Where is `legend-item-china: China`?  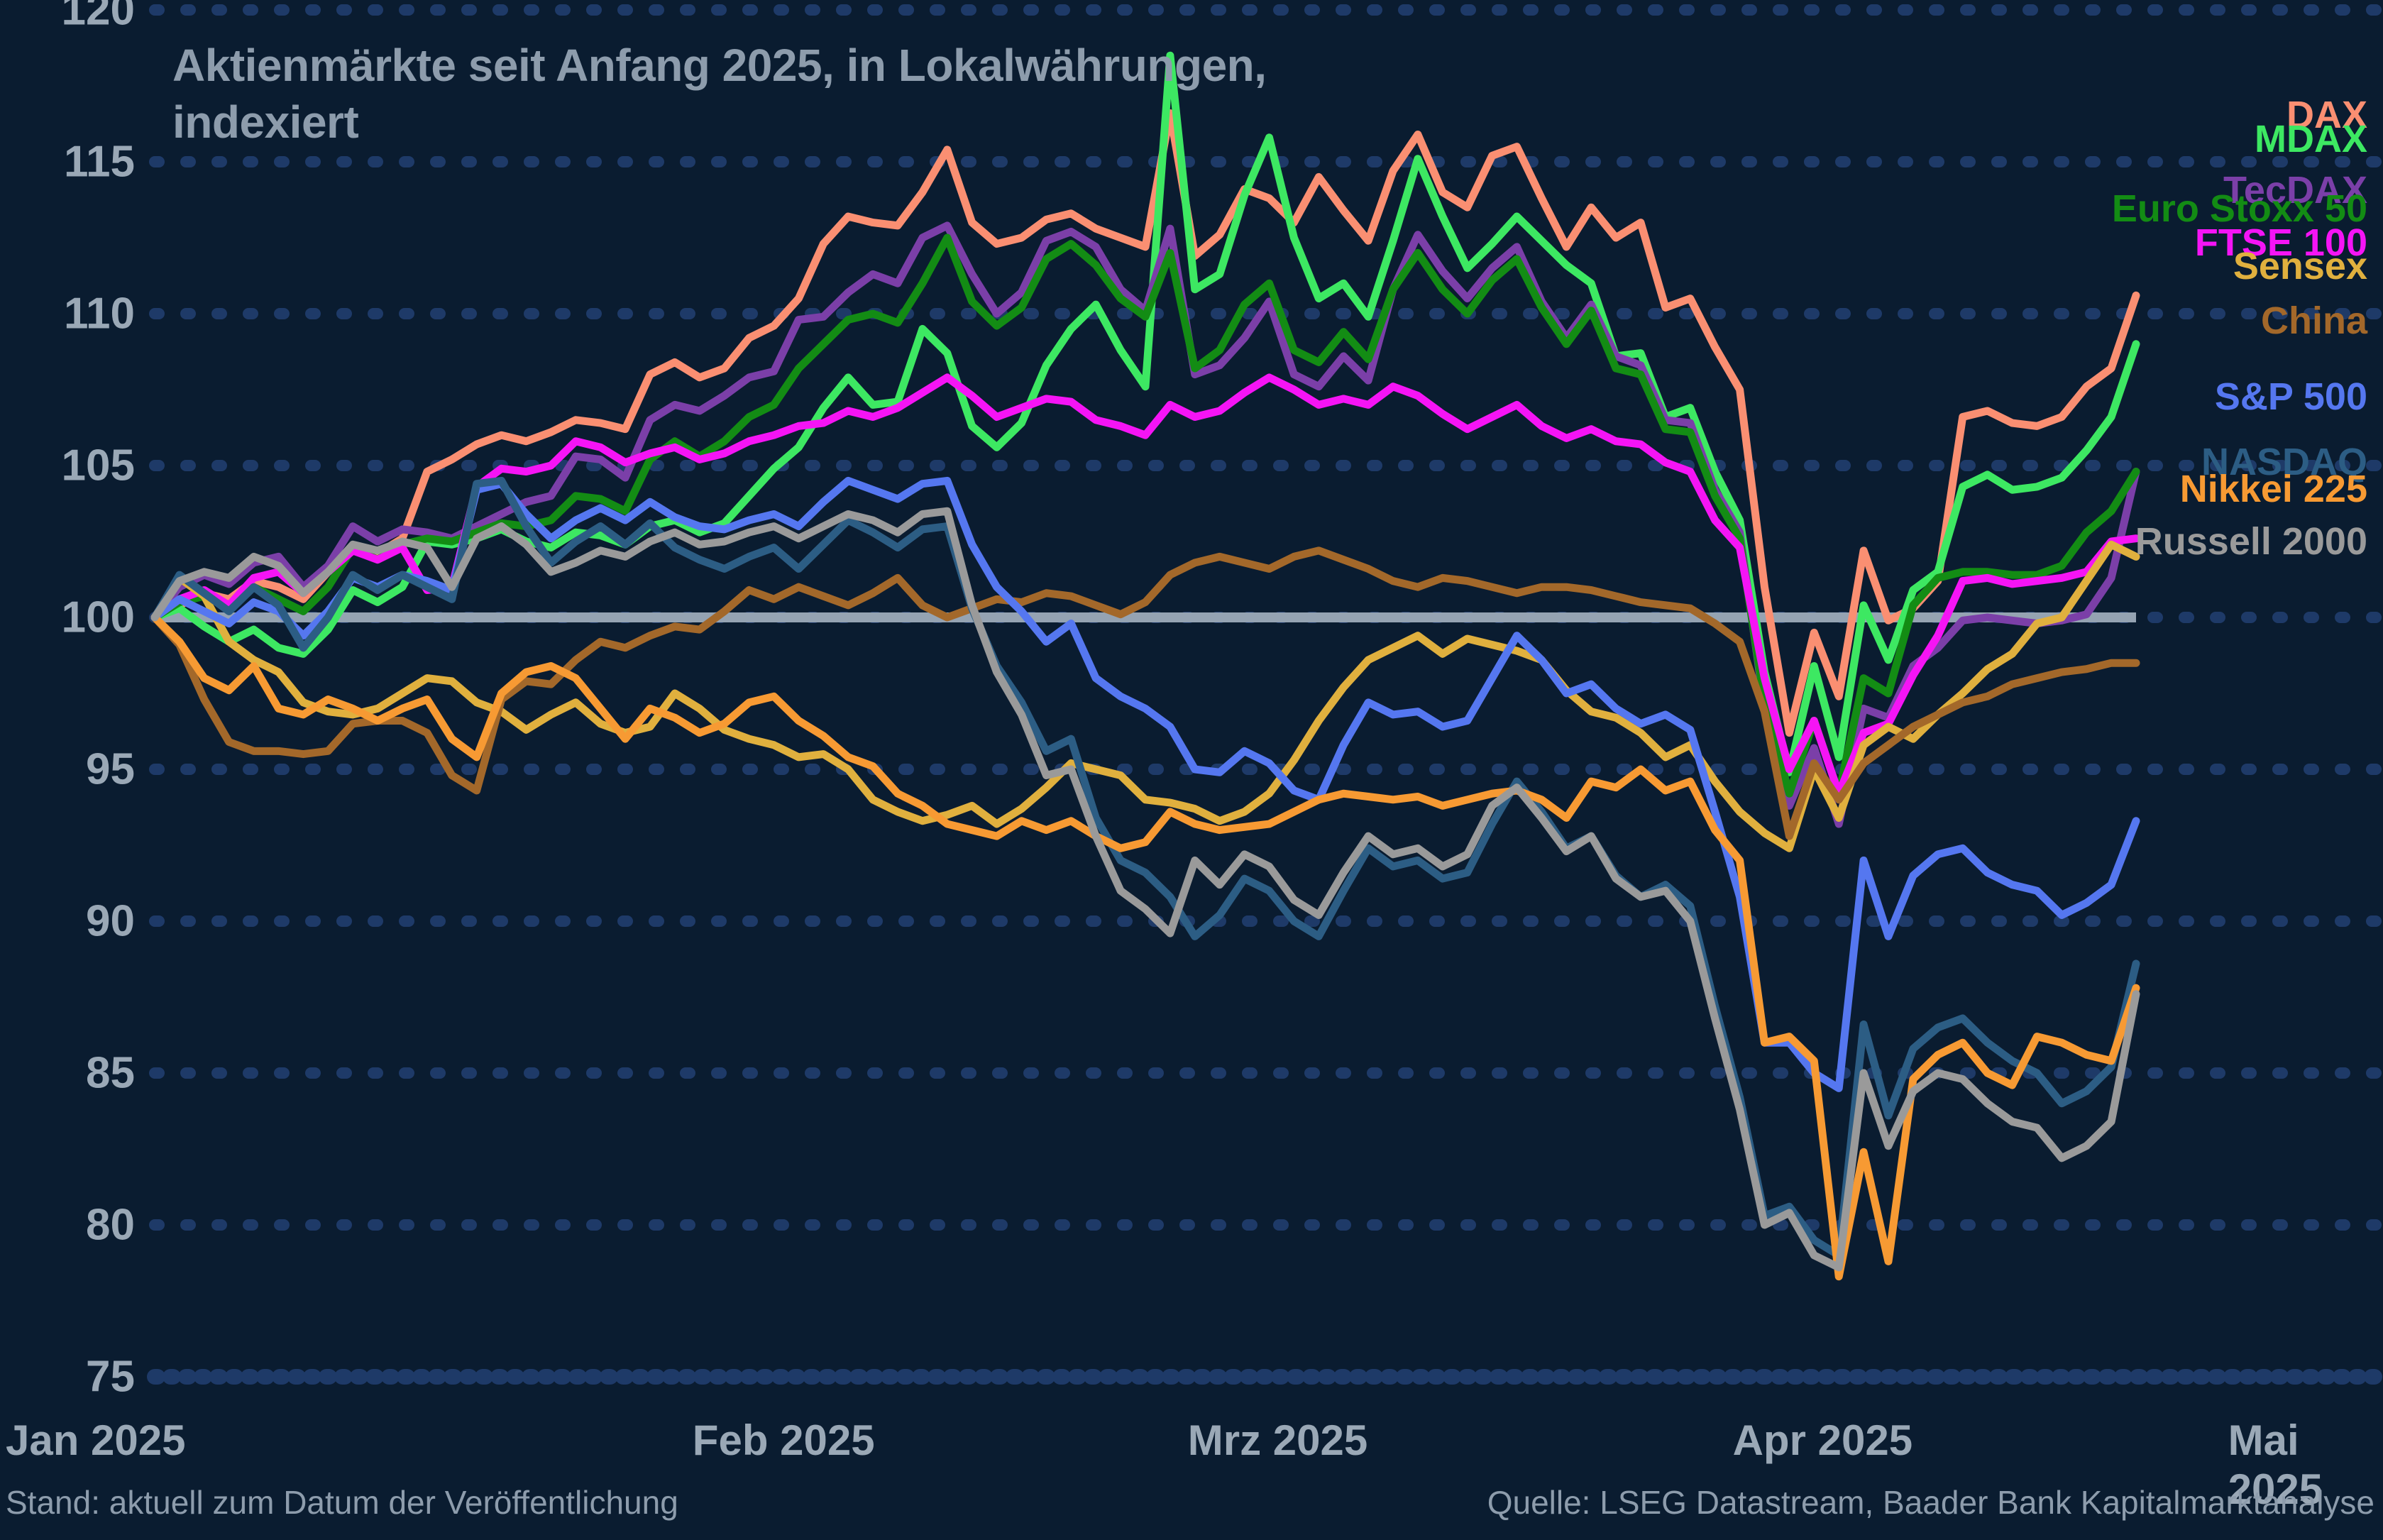
legend-item-china: China is located at coordinates (2313, 320).